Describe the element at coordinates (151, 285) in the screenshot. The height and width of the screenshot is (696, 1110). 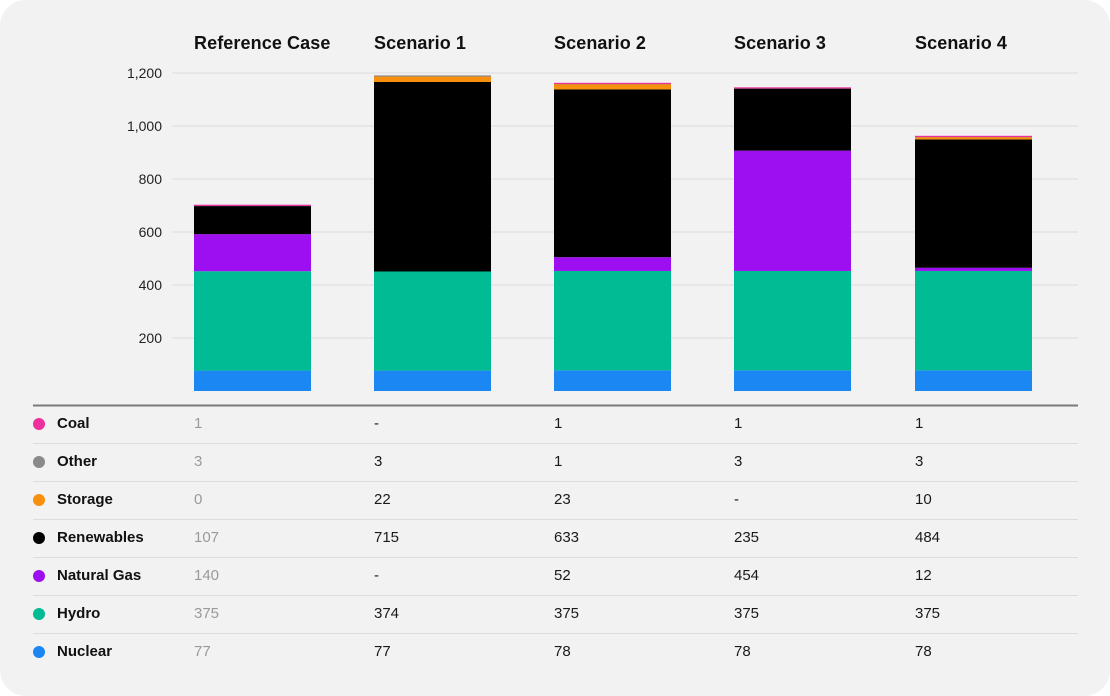
I see `y-tick-label: 400` at that location.